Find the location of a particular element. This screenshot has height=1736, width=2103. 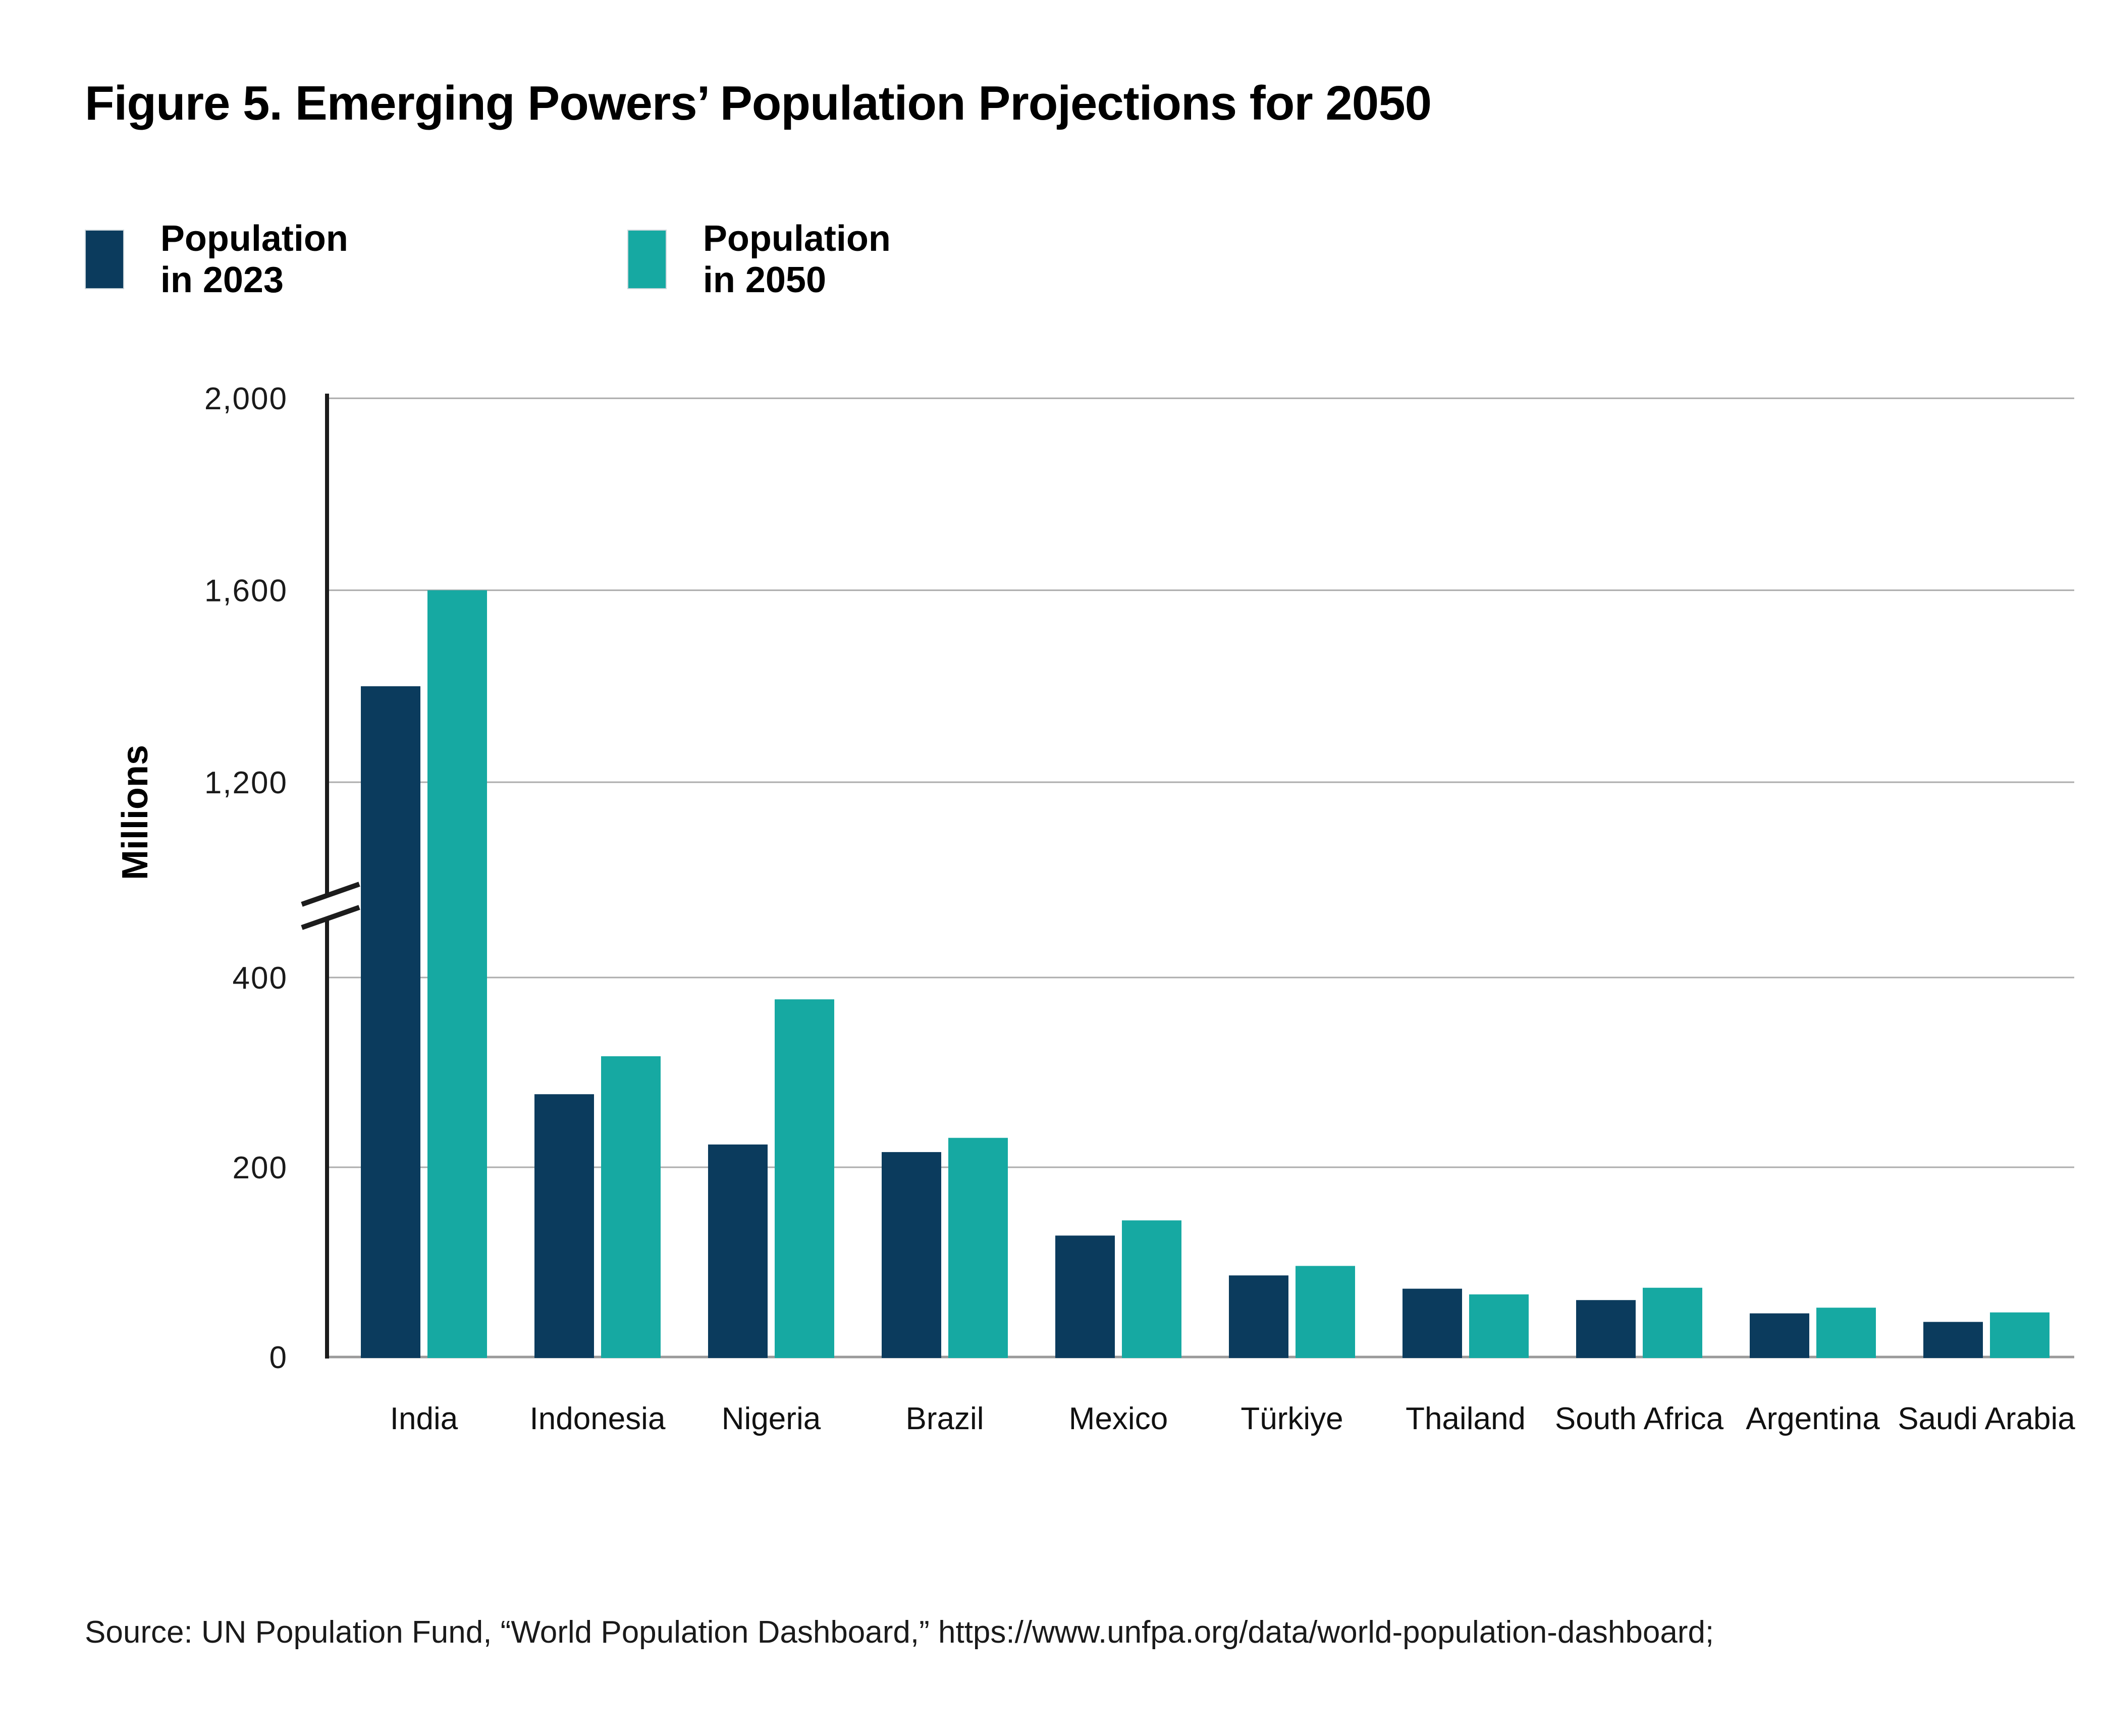

x-tick-label: South Africa is located at coordinates (1639, 1418).